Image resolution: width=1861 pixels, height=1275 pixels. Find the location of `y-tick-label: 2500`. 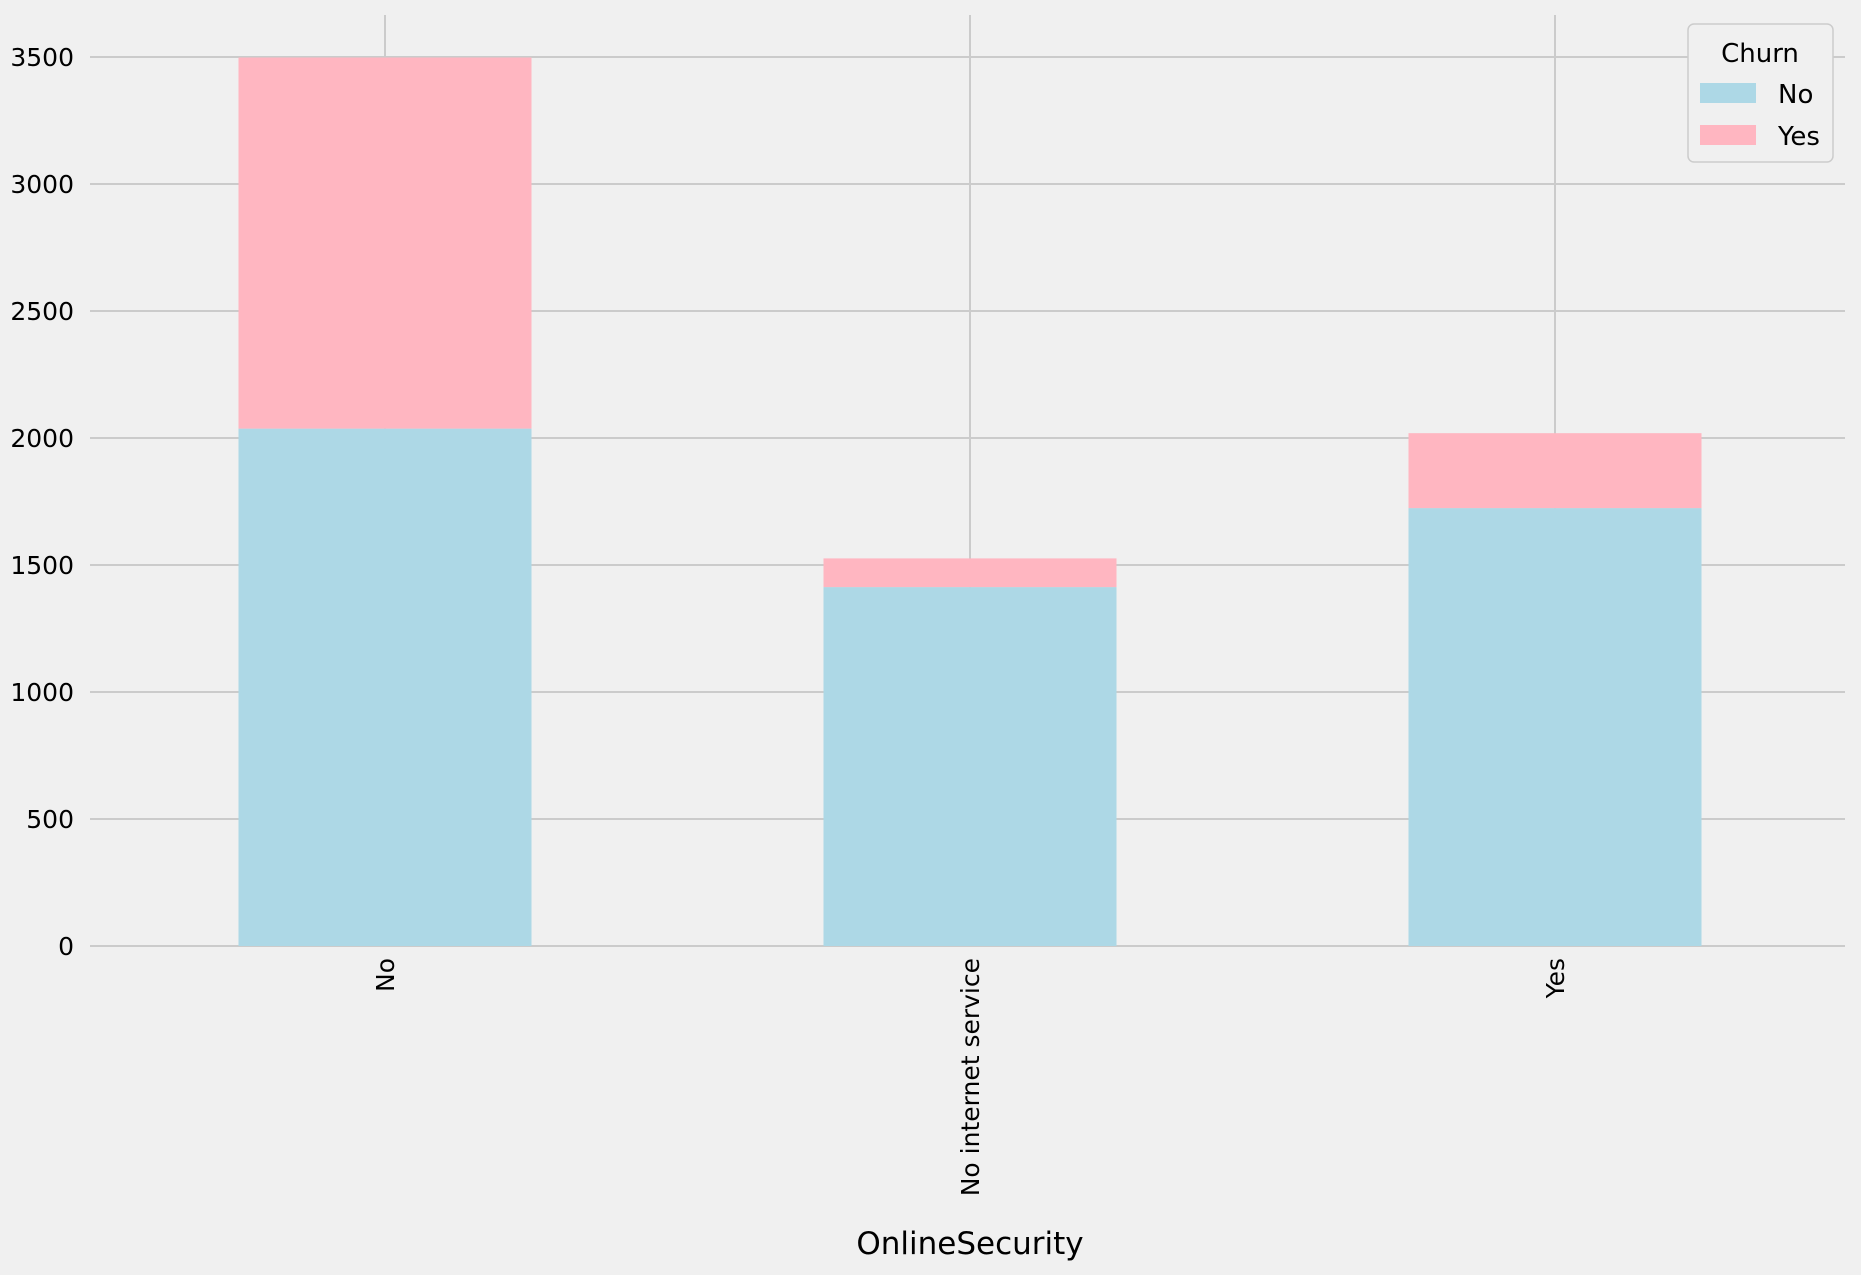

y-tick-label: 2500 is located at coordinates (42, 311).